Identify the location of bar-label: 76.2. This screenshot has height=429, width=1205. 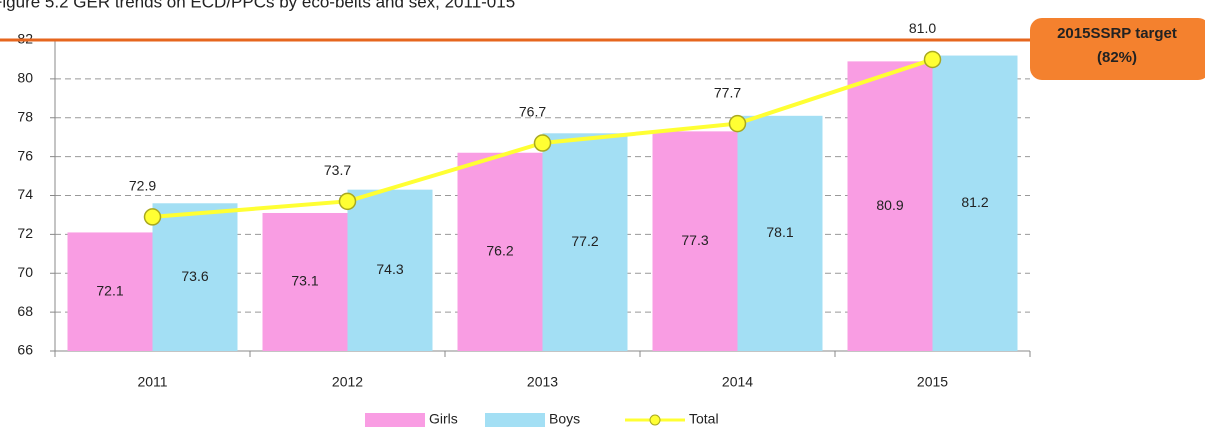
(499, 251).